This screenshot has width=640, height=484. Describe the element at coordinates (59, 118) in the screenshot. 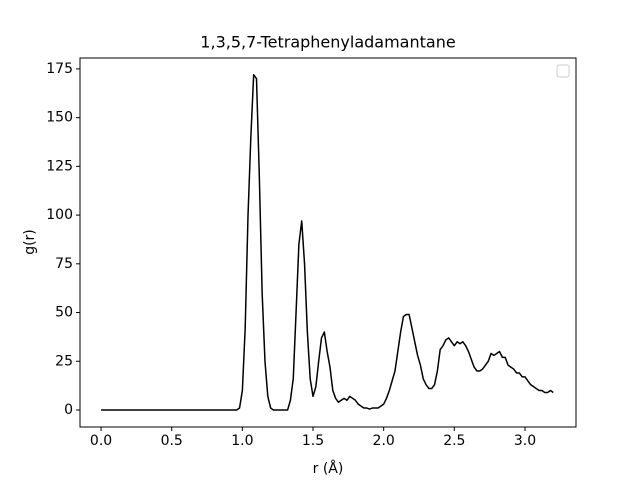

I see `y-tick-label: 150` at that location.